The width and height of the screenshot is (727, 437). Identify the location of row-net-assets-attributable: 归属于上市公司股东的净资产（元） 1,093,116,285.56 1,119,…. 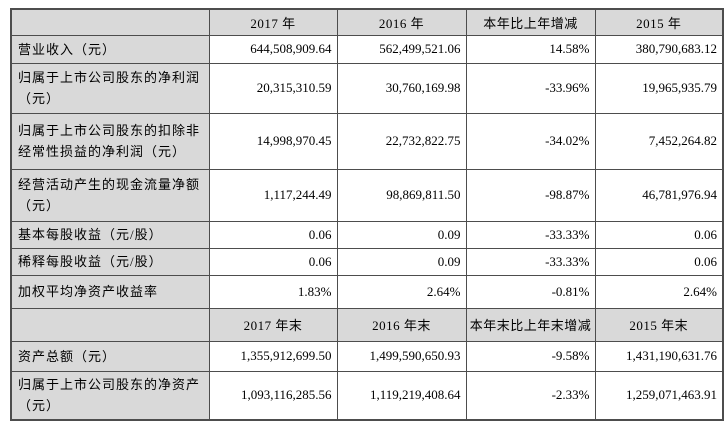
(367, 395).